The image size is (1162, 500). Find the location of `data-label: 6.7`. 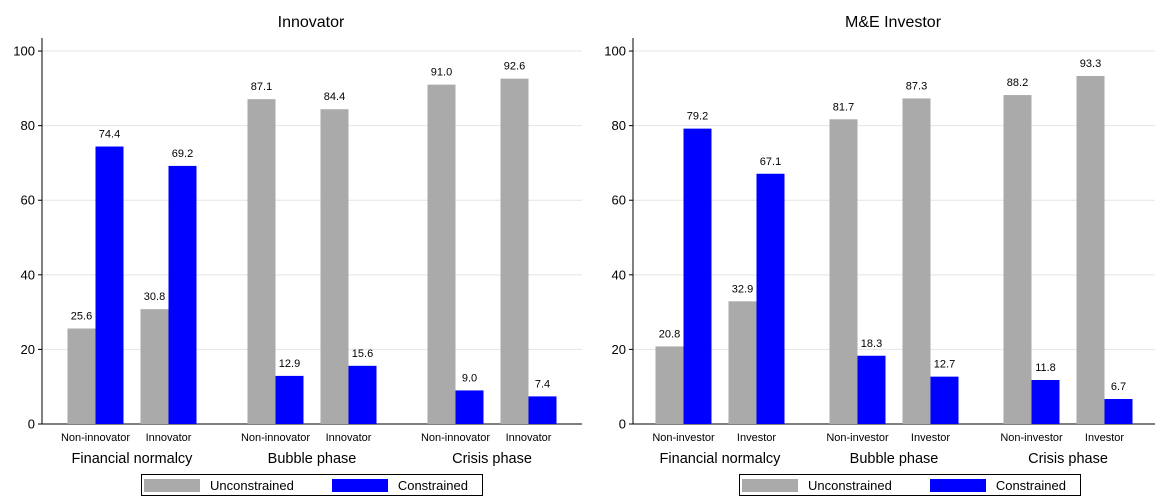

data-label: 6.7 is located at coordinates (1118, 387).